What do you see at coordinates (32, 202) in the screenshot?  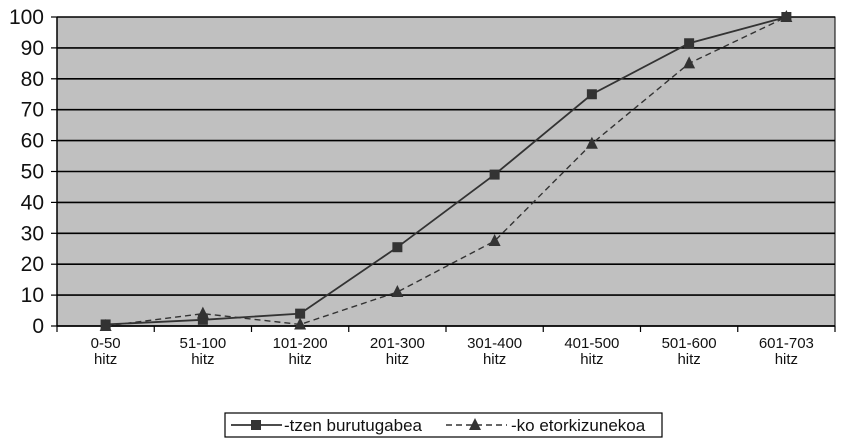 I see `y-tick-label: 40` at bounding box center [32, 202].